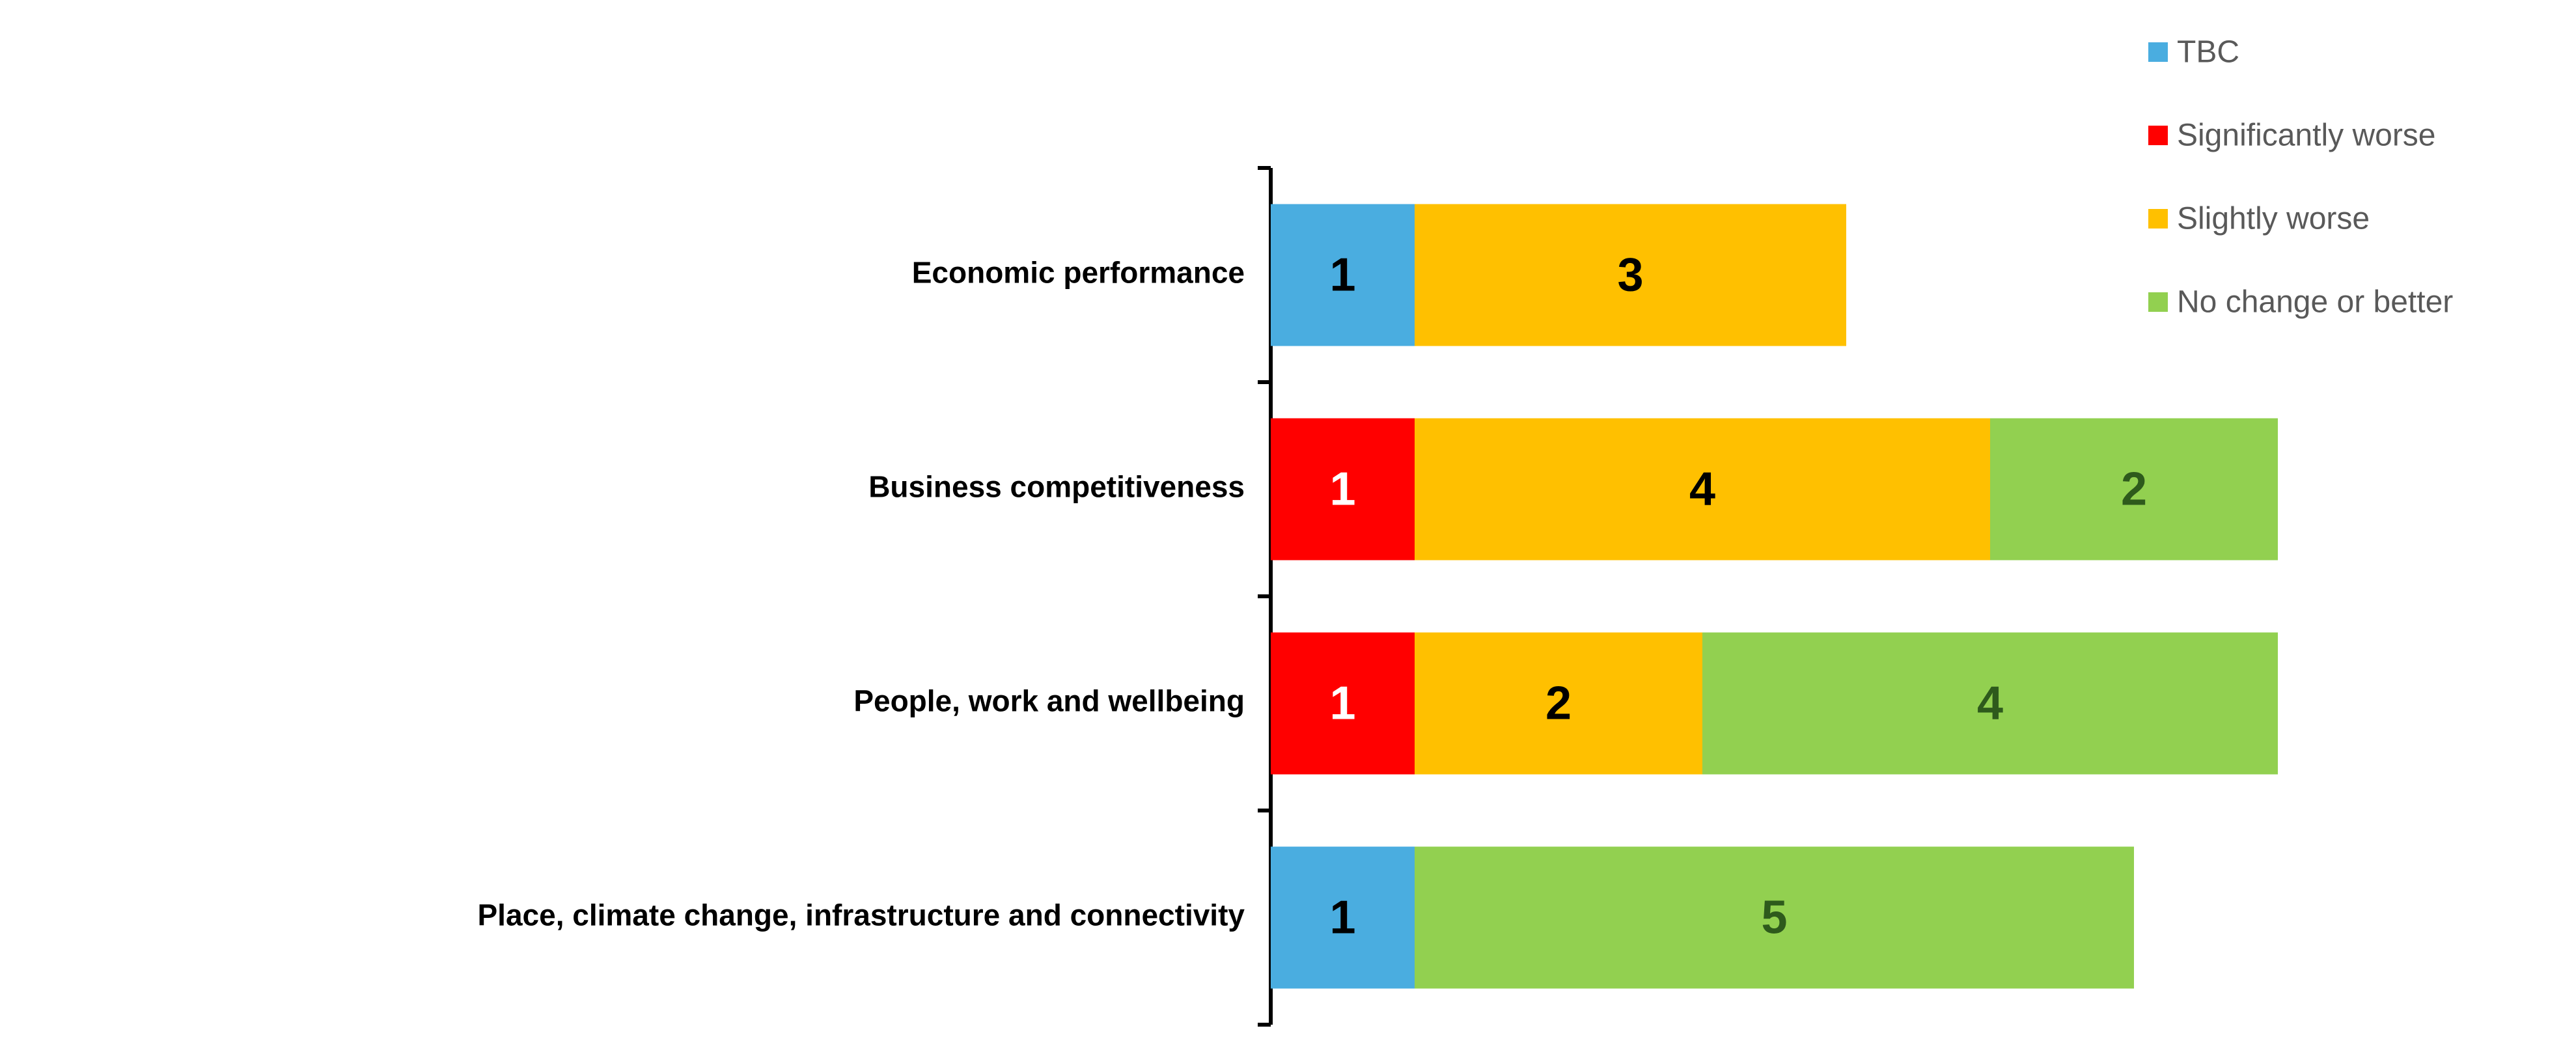 Image resolution: width=2576 pixels, height=1039 pixels. I want to click on legend-swatch-slightly-worse, so click(2158, 219).